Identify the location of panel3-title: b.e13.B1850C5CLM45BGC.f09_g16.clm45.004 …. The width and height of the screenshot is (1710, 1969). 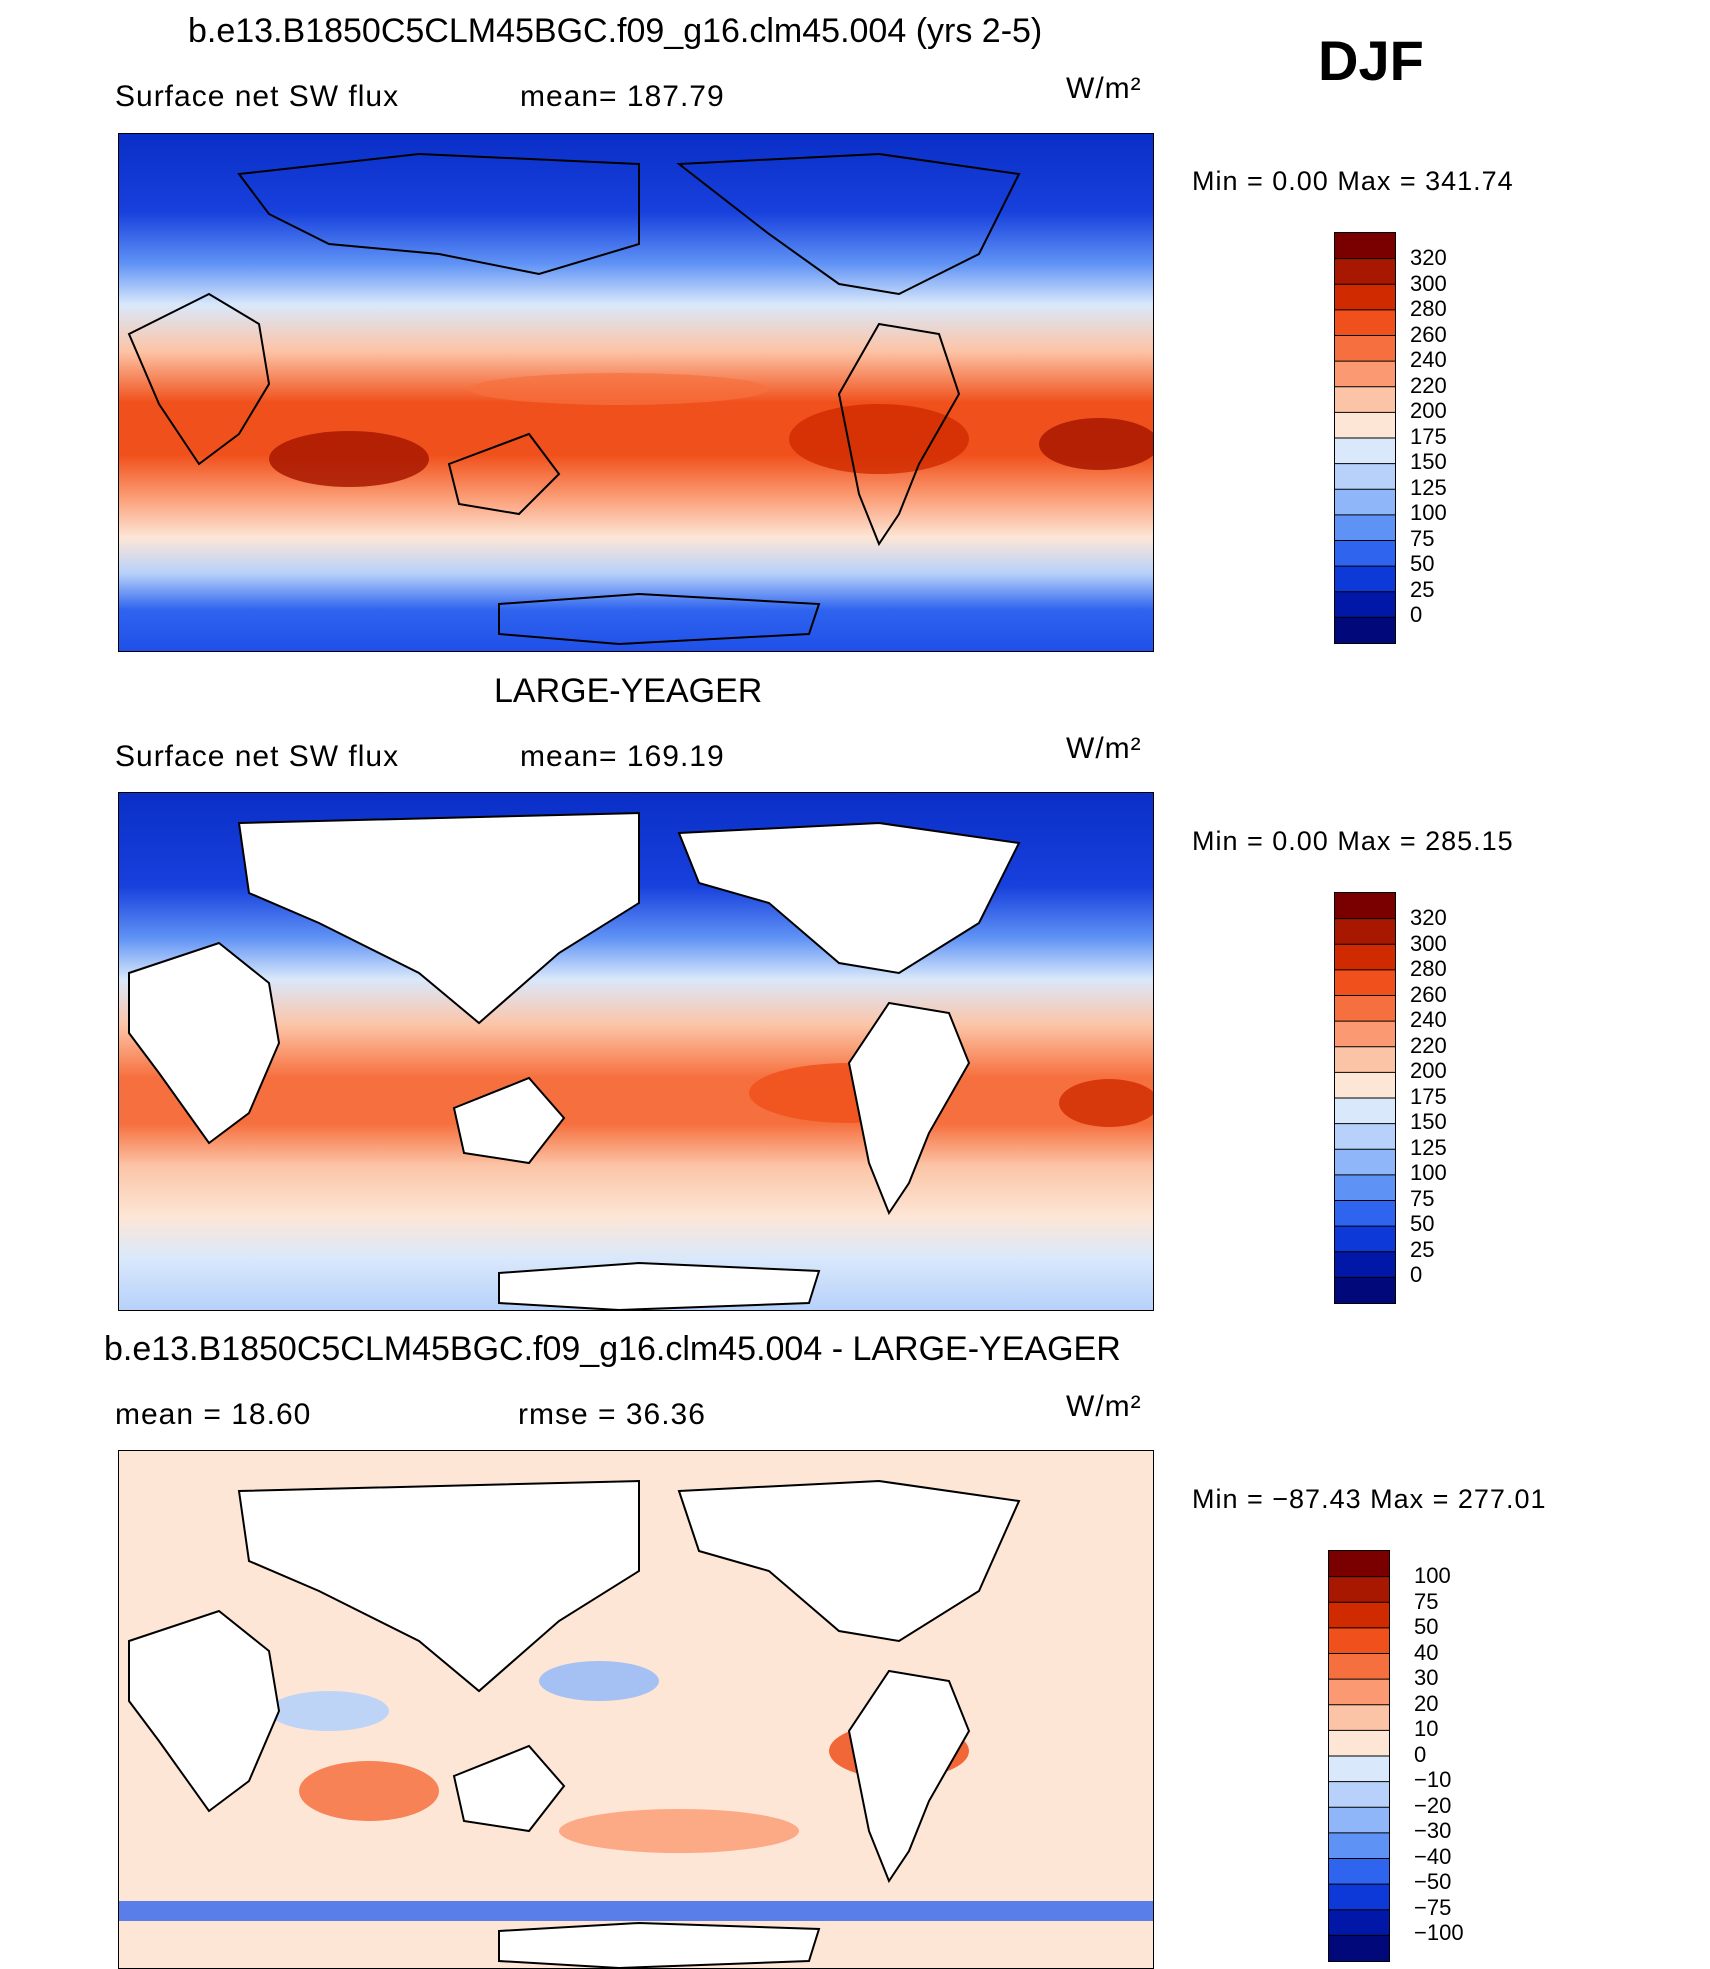
(612, 1349).